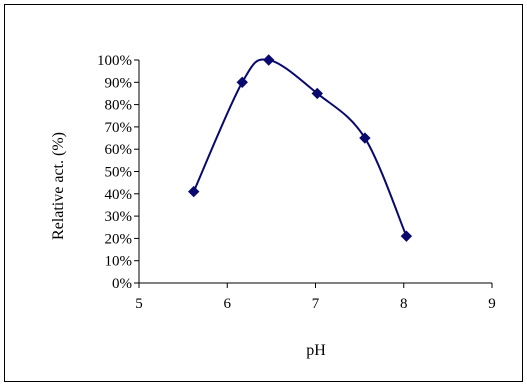 Image resolution: width=527 pixels, height=386 pixels. Describe the element at coordinates (119, 217) in the screenshot. I see `y-tick-label: 30%` at that location.